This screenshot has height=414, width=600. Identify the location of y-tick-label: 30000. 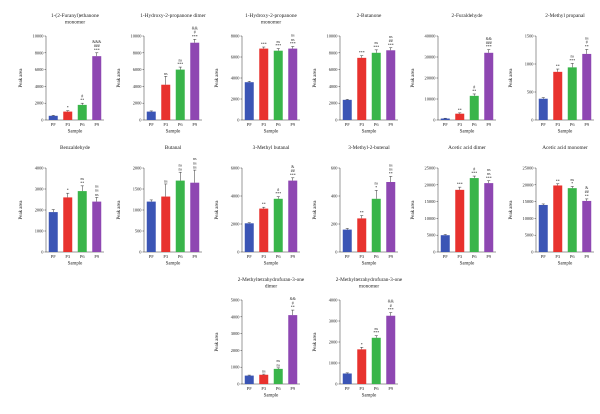
(431, 57).